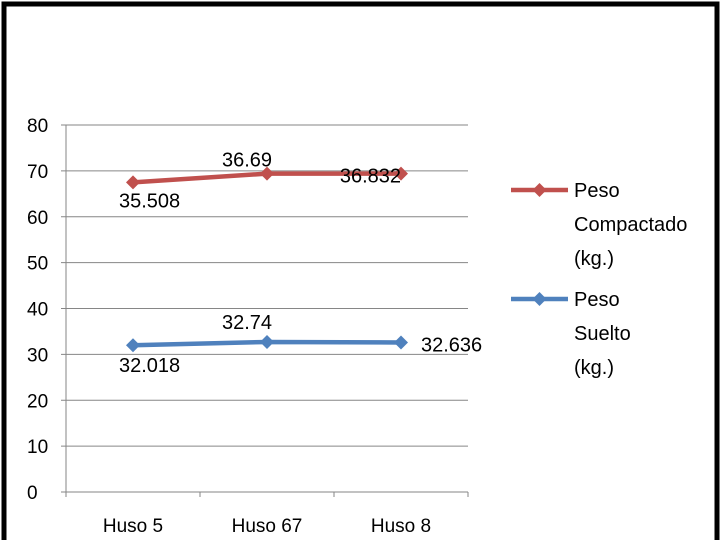  I want to click on x-tick-labels: Huso 5 Huso 67 Huso 8, so click(267, 526).